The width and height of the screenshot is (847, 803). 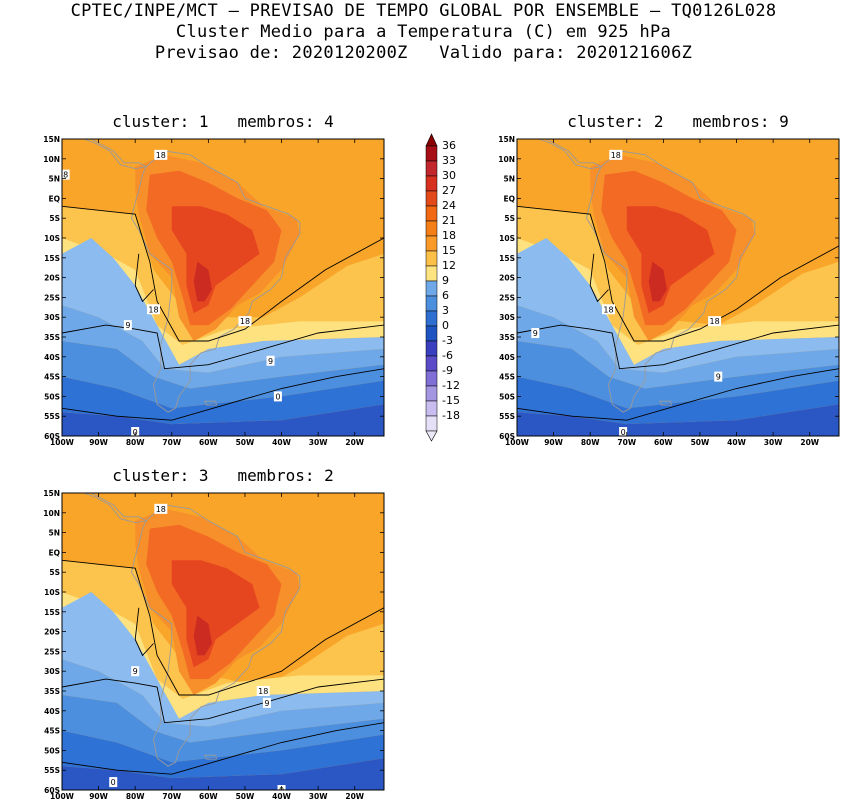 What do you see at coordinates (210, 757) in the screenshot?
I see `falklands-outline` at bounding box center [210, 757].